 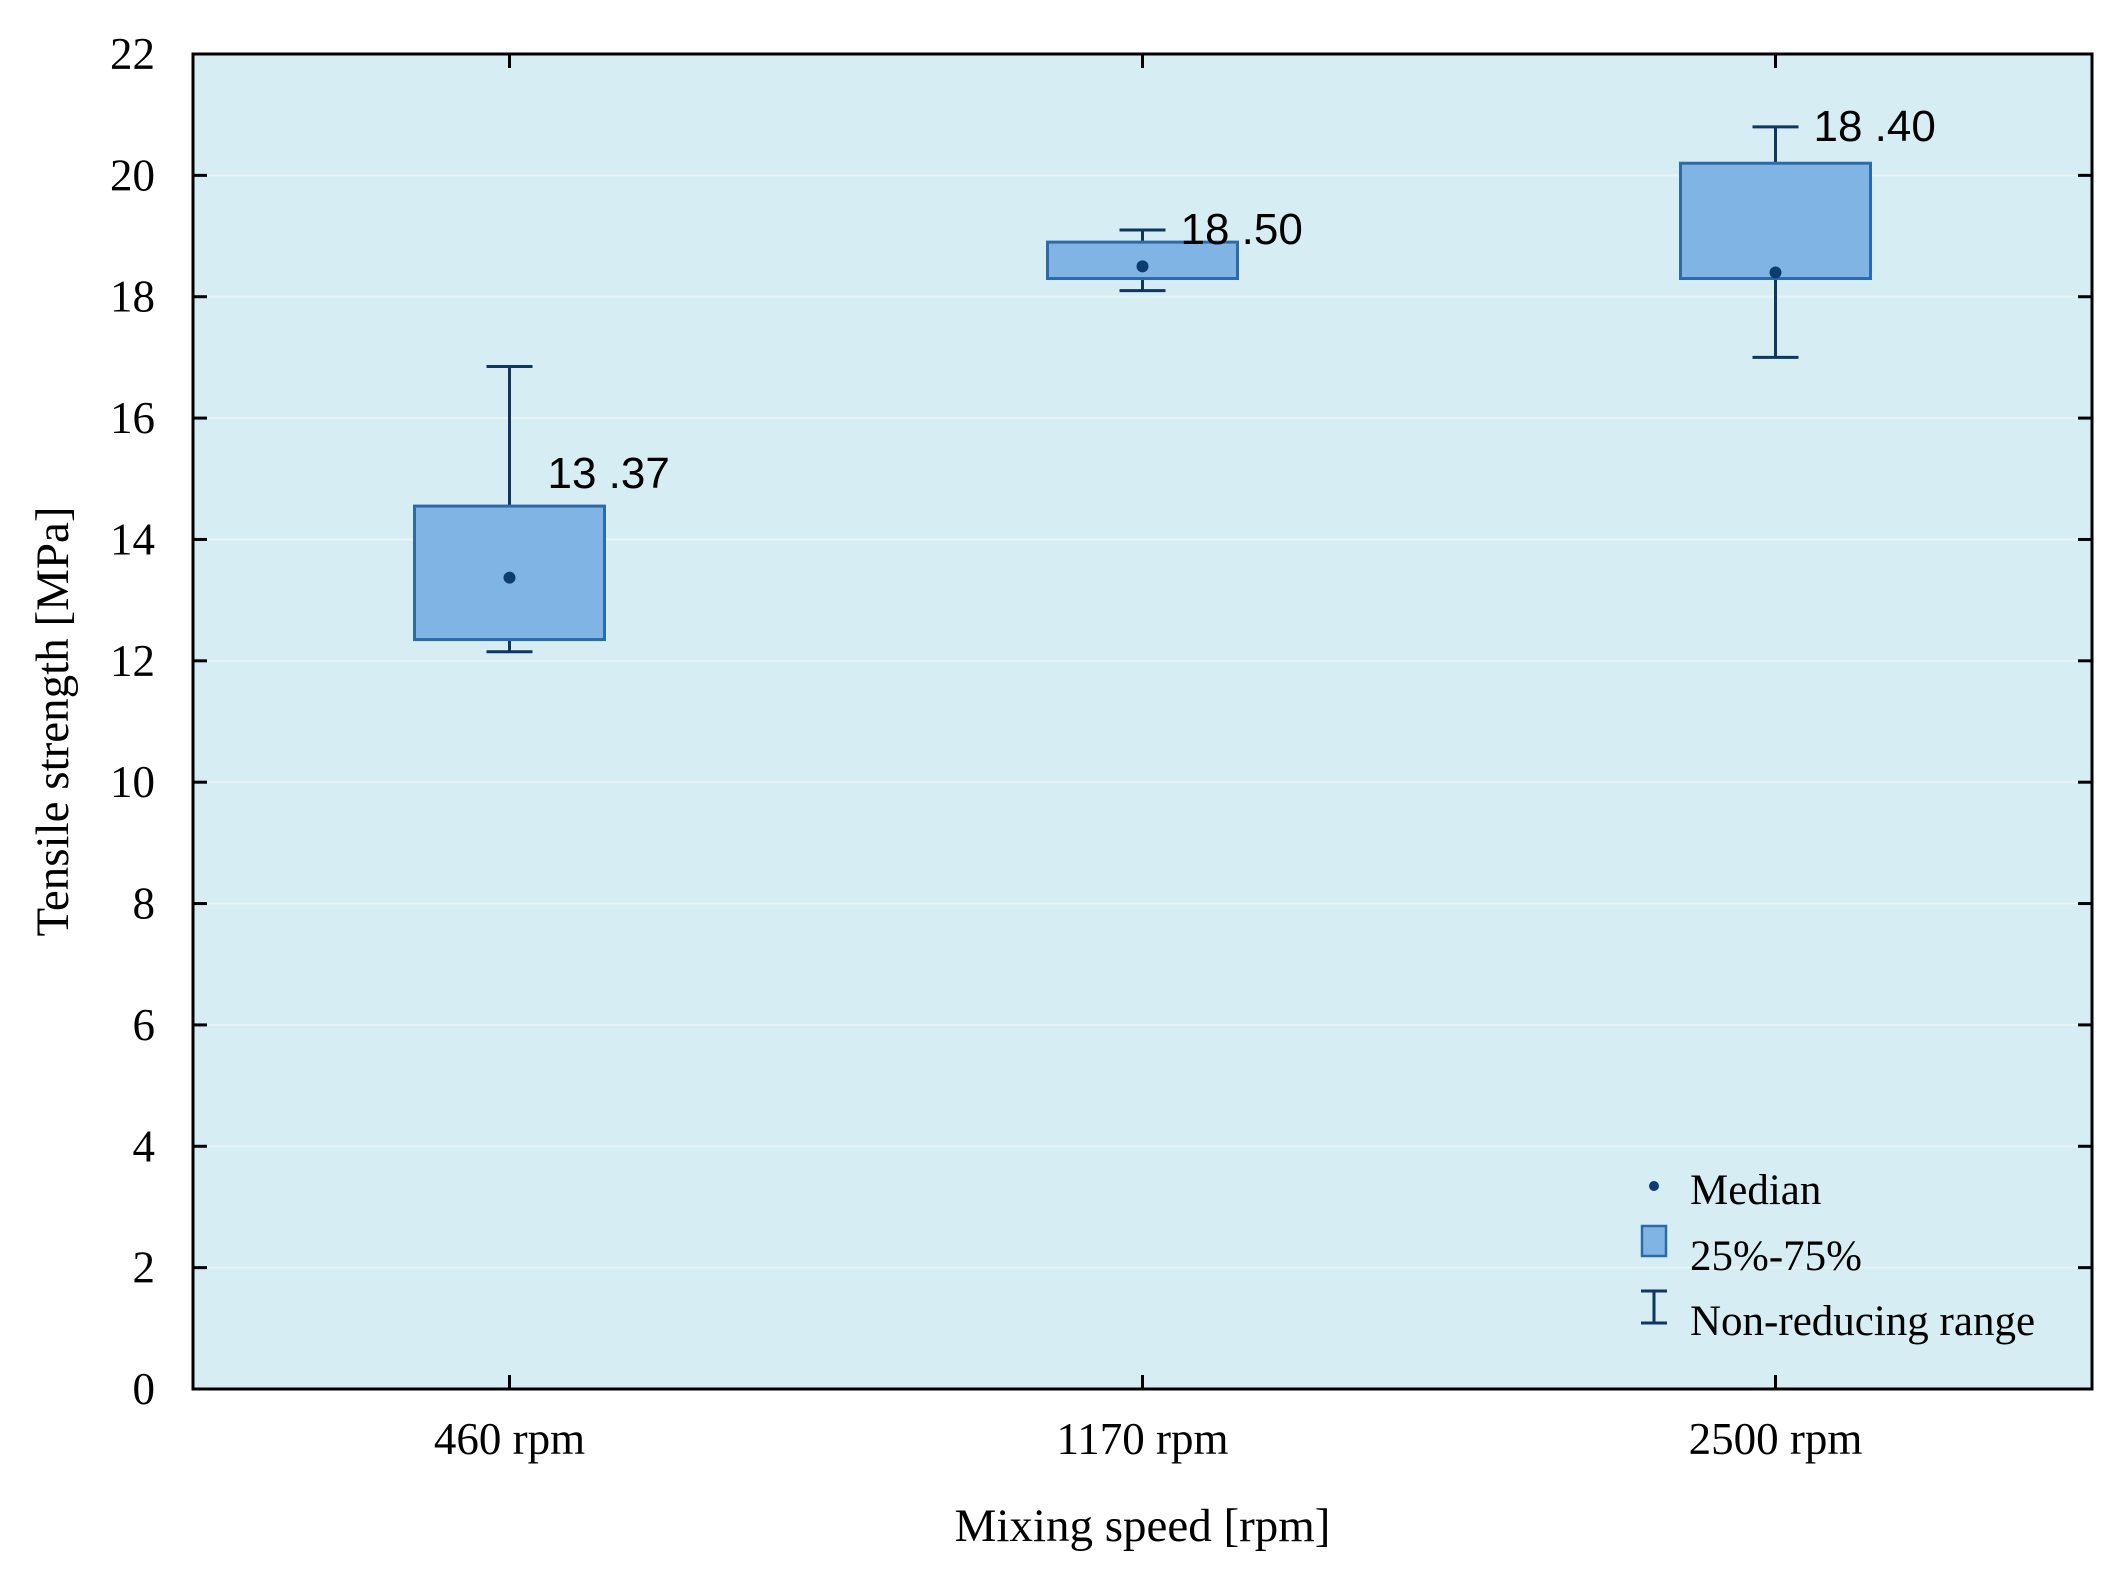 I want to click on y-tick-label: 16, so click(x=132, y=418).